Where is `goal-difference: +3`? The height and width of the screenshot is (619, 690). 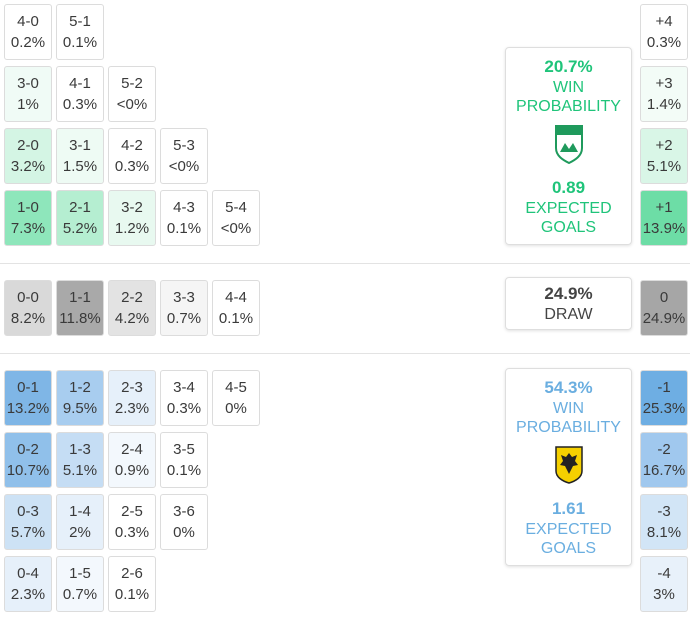
goal-difference: +3 is located at coordinates (664, 83).